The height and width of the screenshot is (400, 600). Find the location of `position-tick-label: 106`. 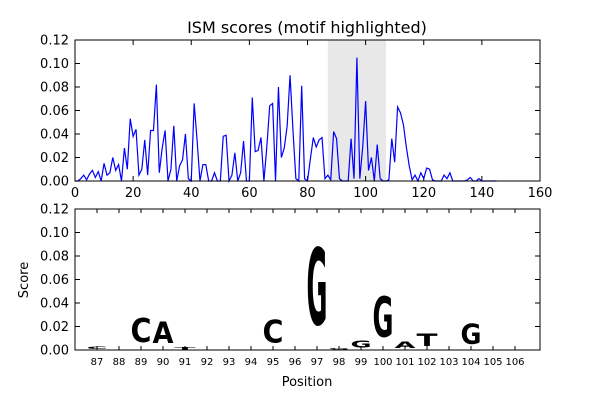

position-tick-label: 106 is located at coordinates (514, 362).